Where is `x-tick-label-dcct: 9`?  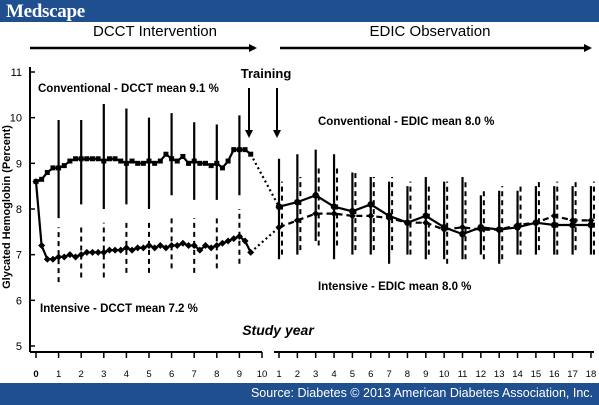 x-tick-label-dcct: 9 is located at coordinates (239, 374).